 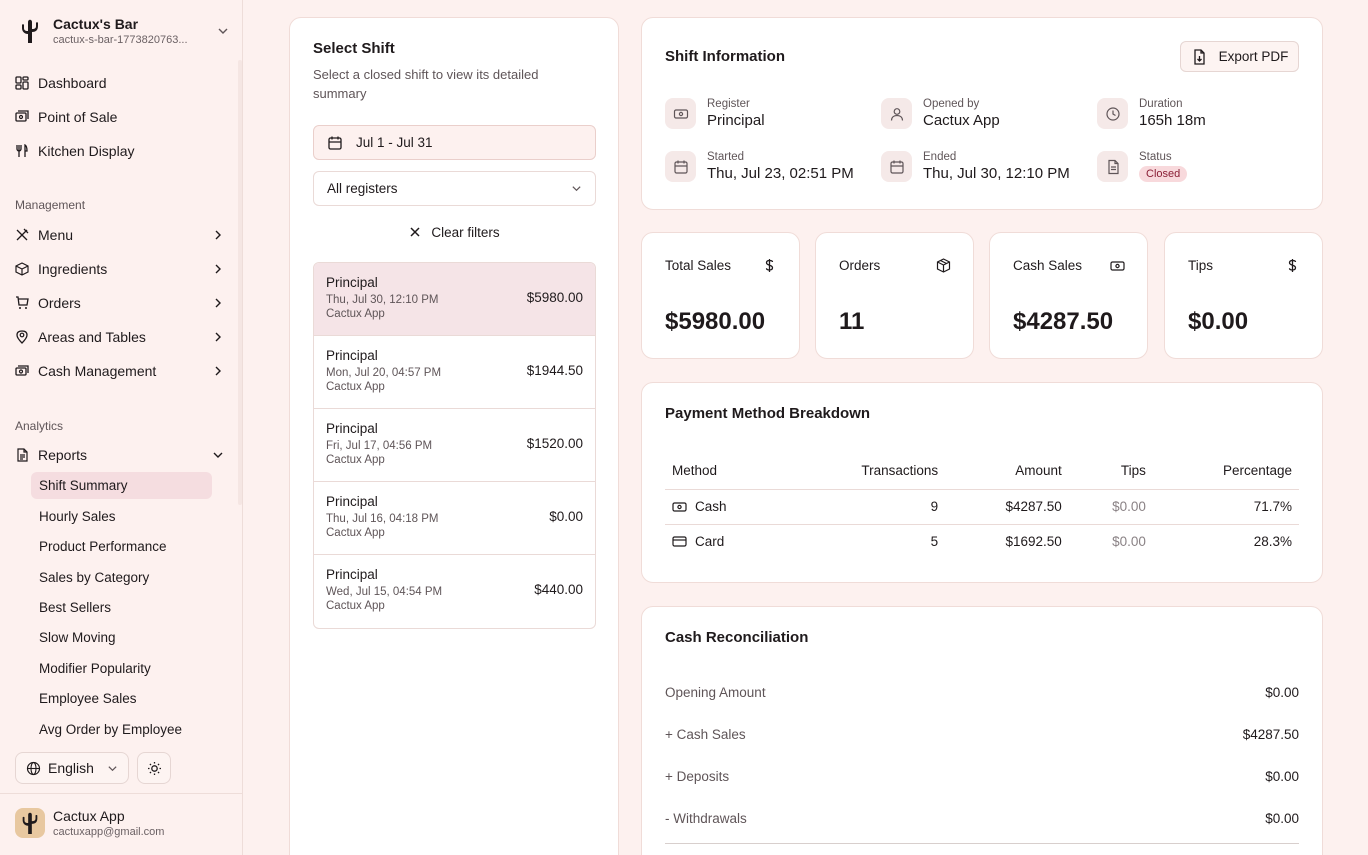 What do you see at coordinates (121, 793) in the screenshot?
I see `sidebar-divider` at bounding box center [121, 793].